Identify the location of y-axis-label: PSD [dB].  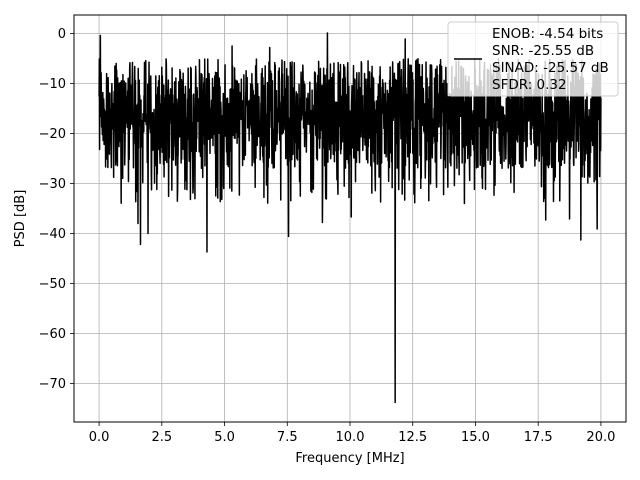
(20, 219).